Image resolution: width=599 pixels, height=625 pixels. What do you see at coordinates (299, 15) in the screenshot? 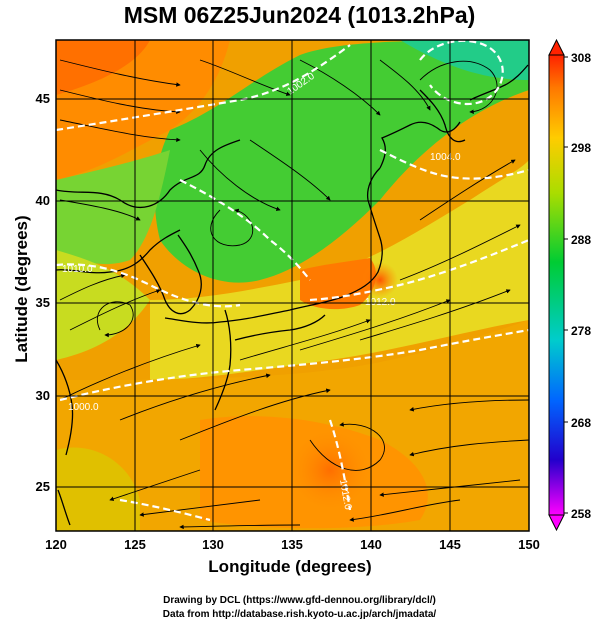
I see `map-title: MSM 06Z25Jun2024 (1013.2hPa)` at bounding box center [299, 15].